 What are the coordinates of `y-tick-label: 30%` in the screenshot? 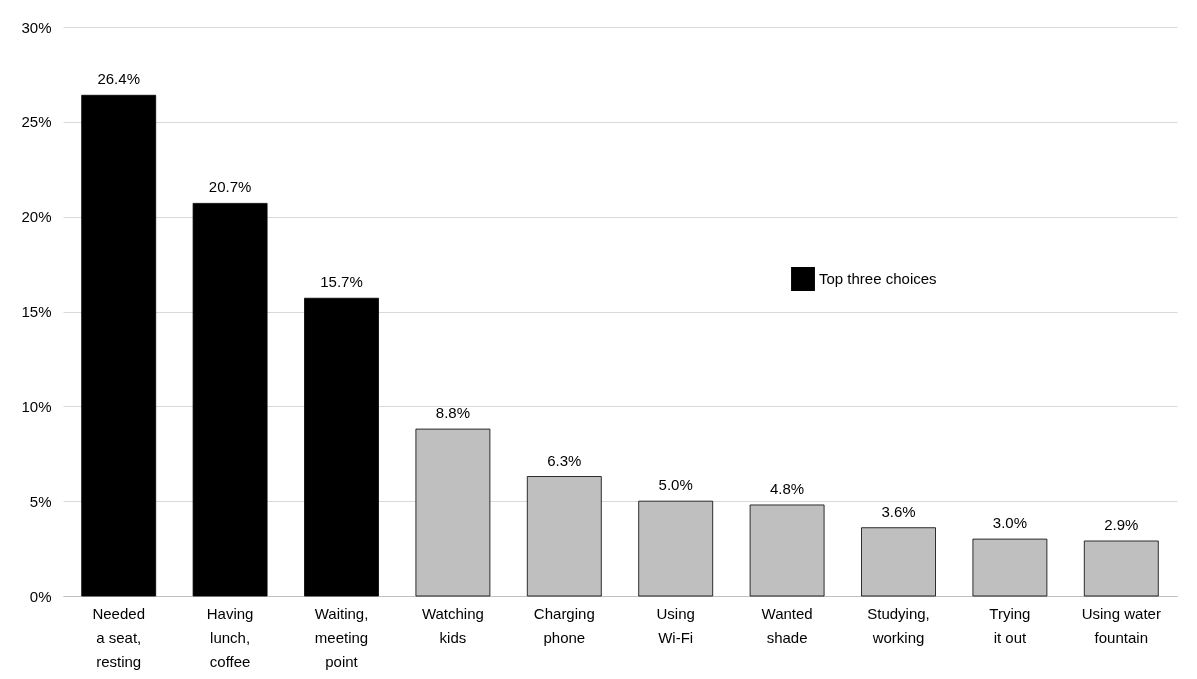 It's located at (36, 27).